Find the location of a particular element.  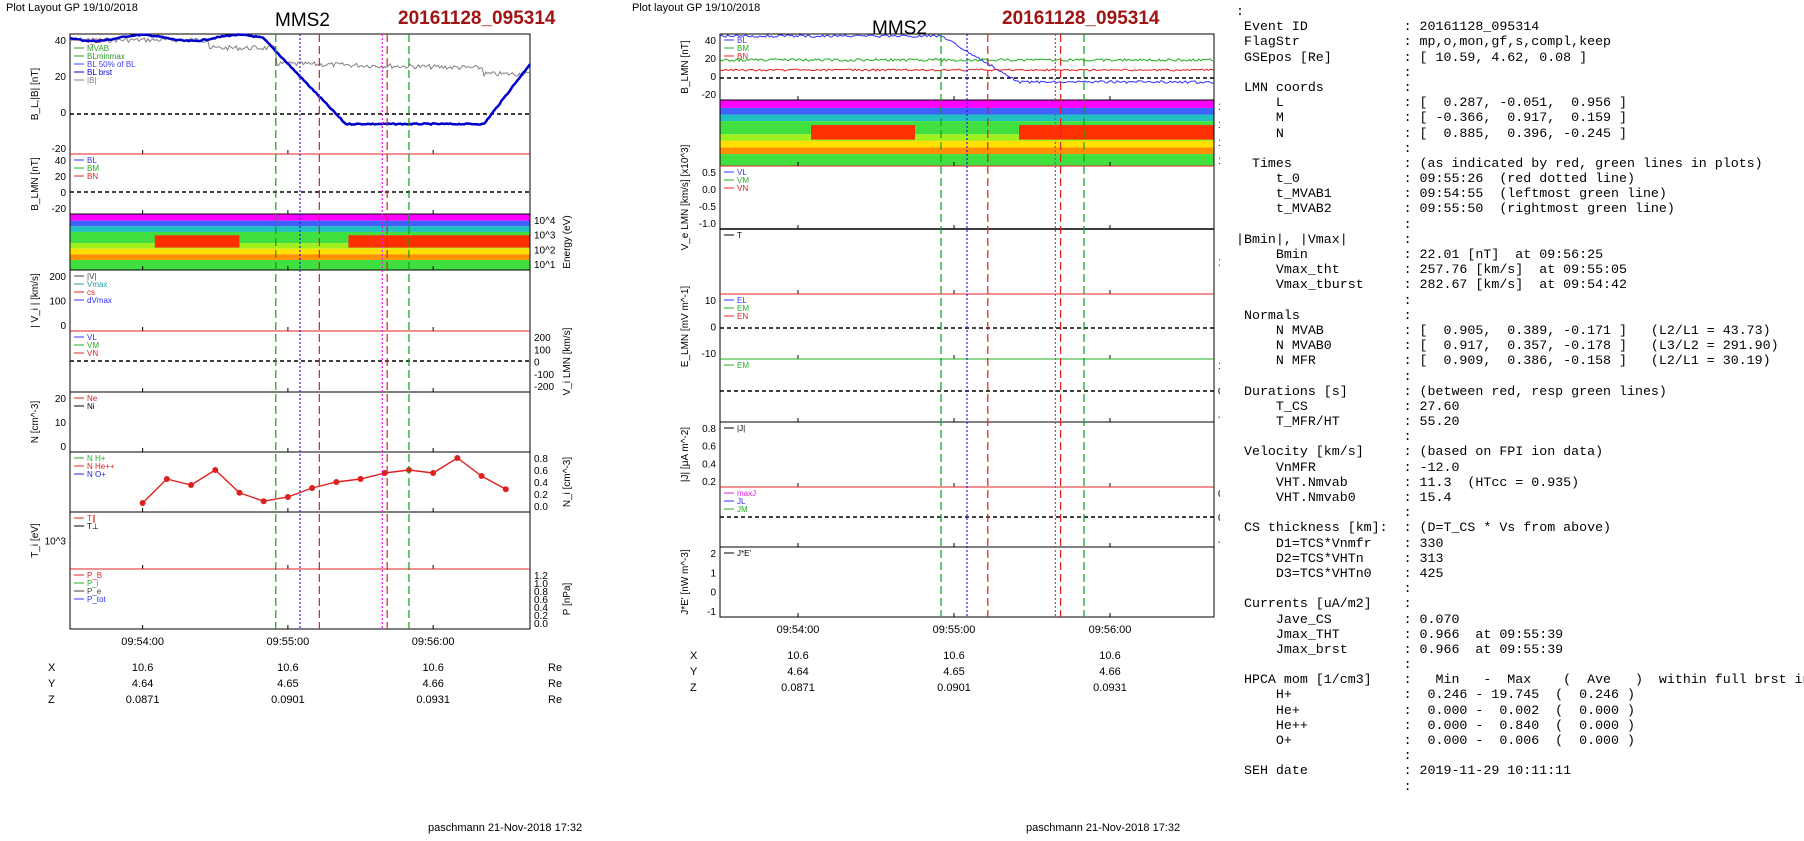

legend-entry: T is located at coordinates (739, 235).